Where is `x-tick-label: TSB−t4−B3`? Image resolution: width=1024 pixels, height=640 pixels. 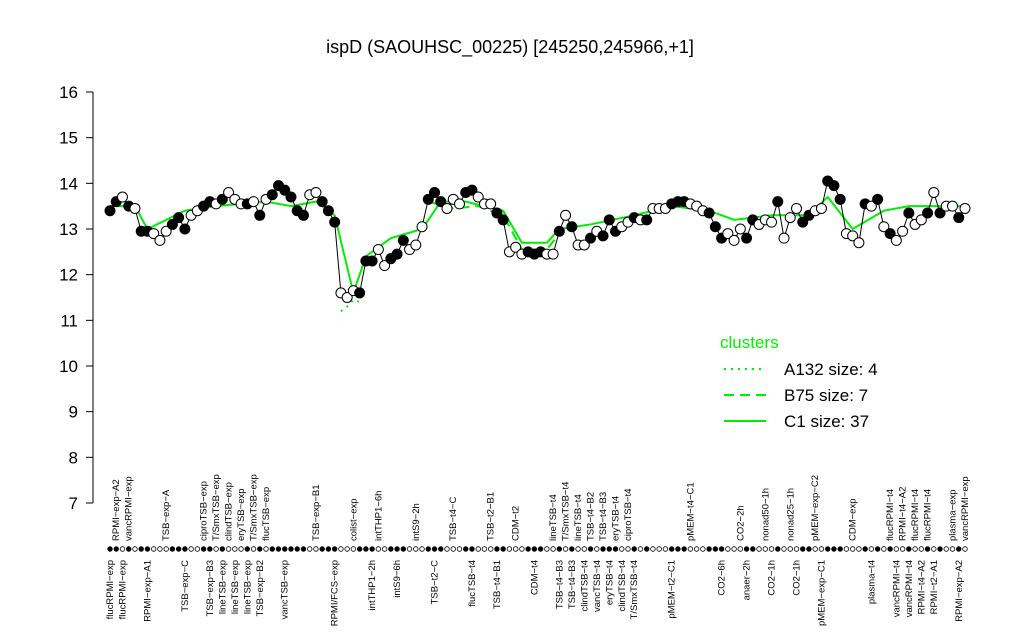
x-tick-label: TSB−t4−B3 is located at coordinates (559, 584).